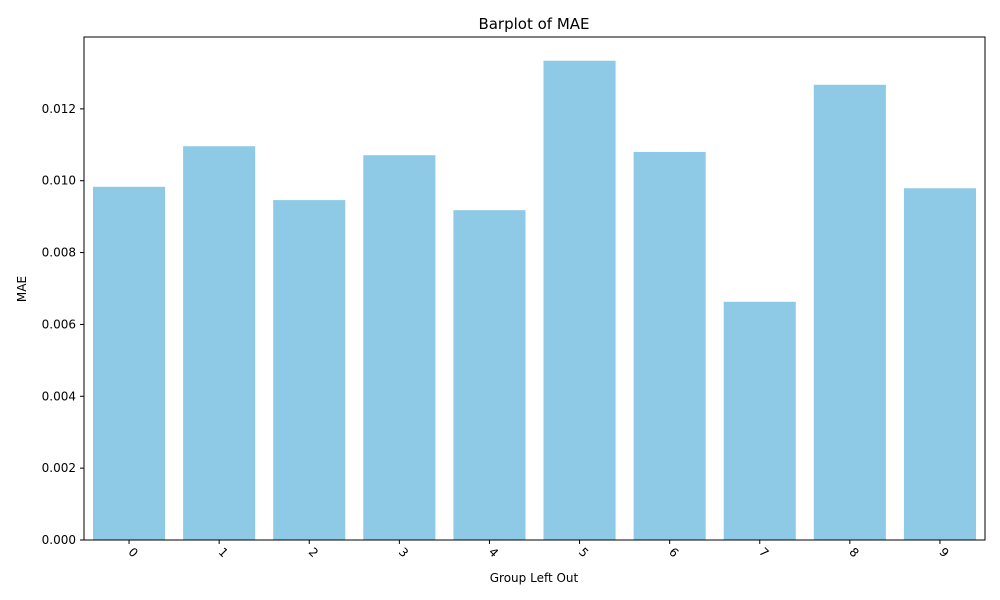  Describe the element at coordinates (493, 552) in the screenshot. I see `x-tick-label: 4` at that location.